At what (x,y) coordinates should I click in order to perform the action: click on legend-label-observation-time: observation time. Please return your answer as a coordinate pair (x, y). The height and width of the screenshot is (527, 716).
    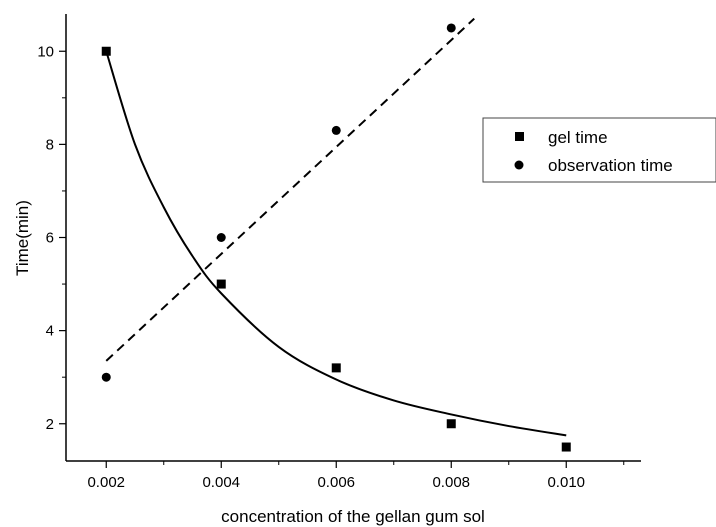
    Looking at the image, I should click on (610, 165).